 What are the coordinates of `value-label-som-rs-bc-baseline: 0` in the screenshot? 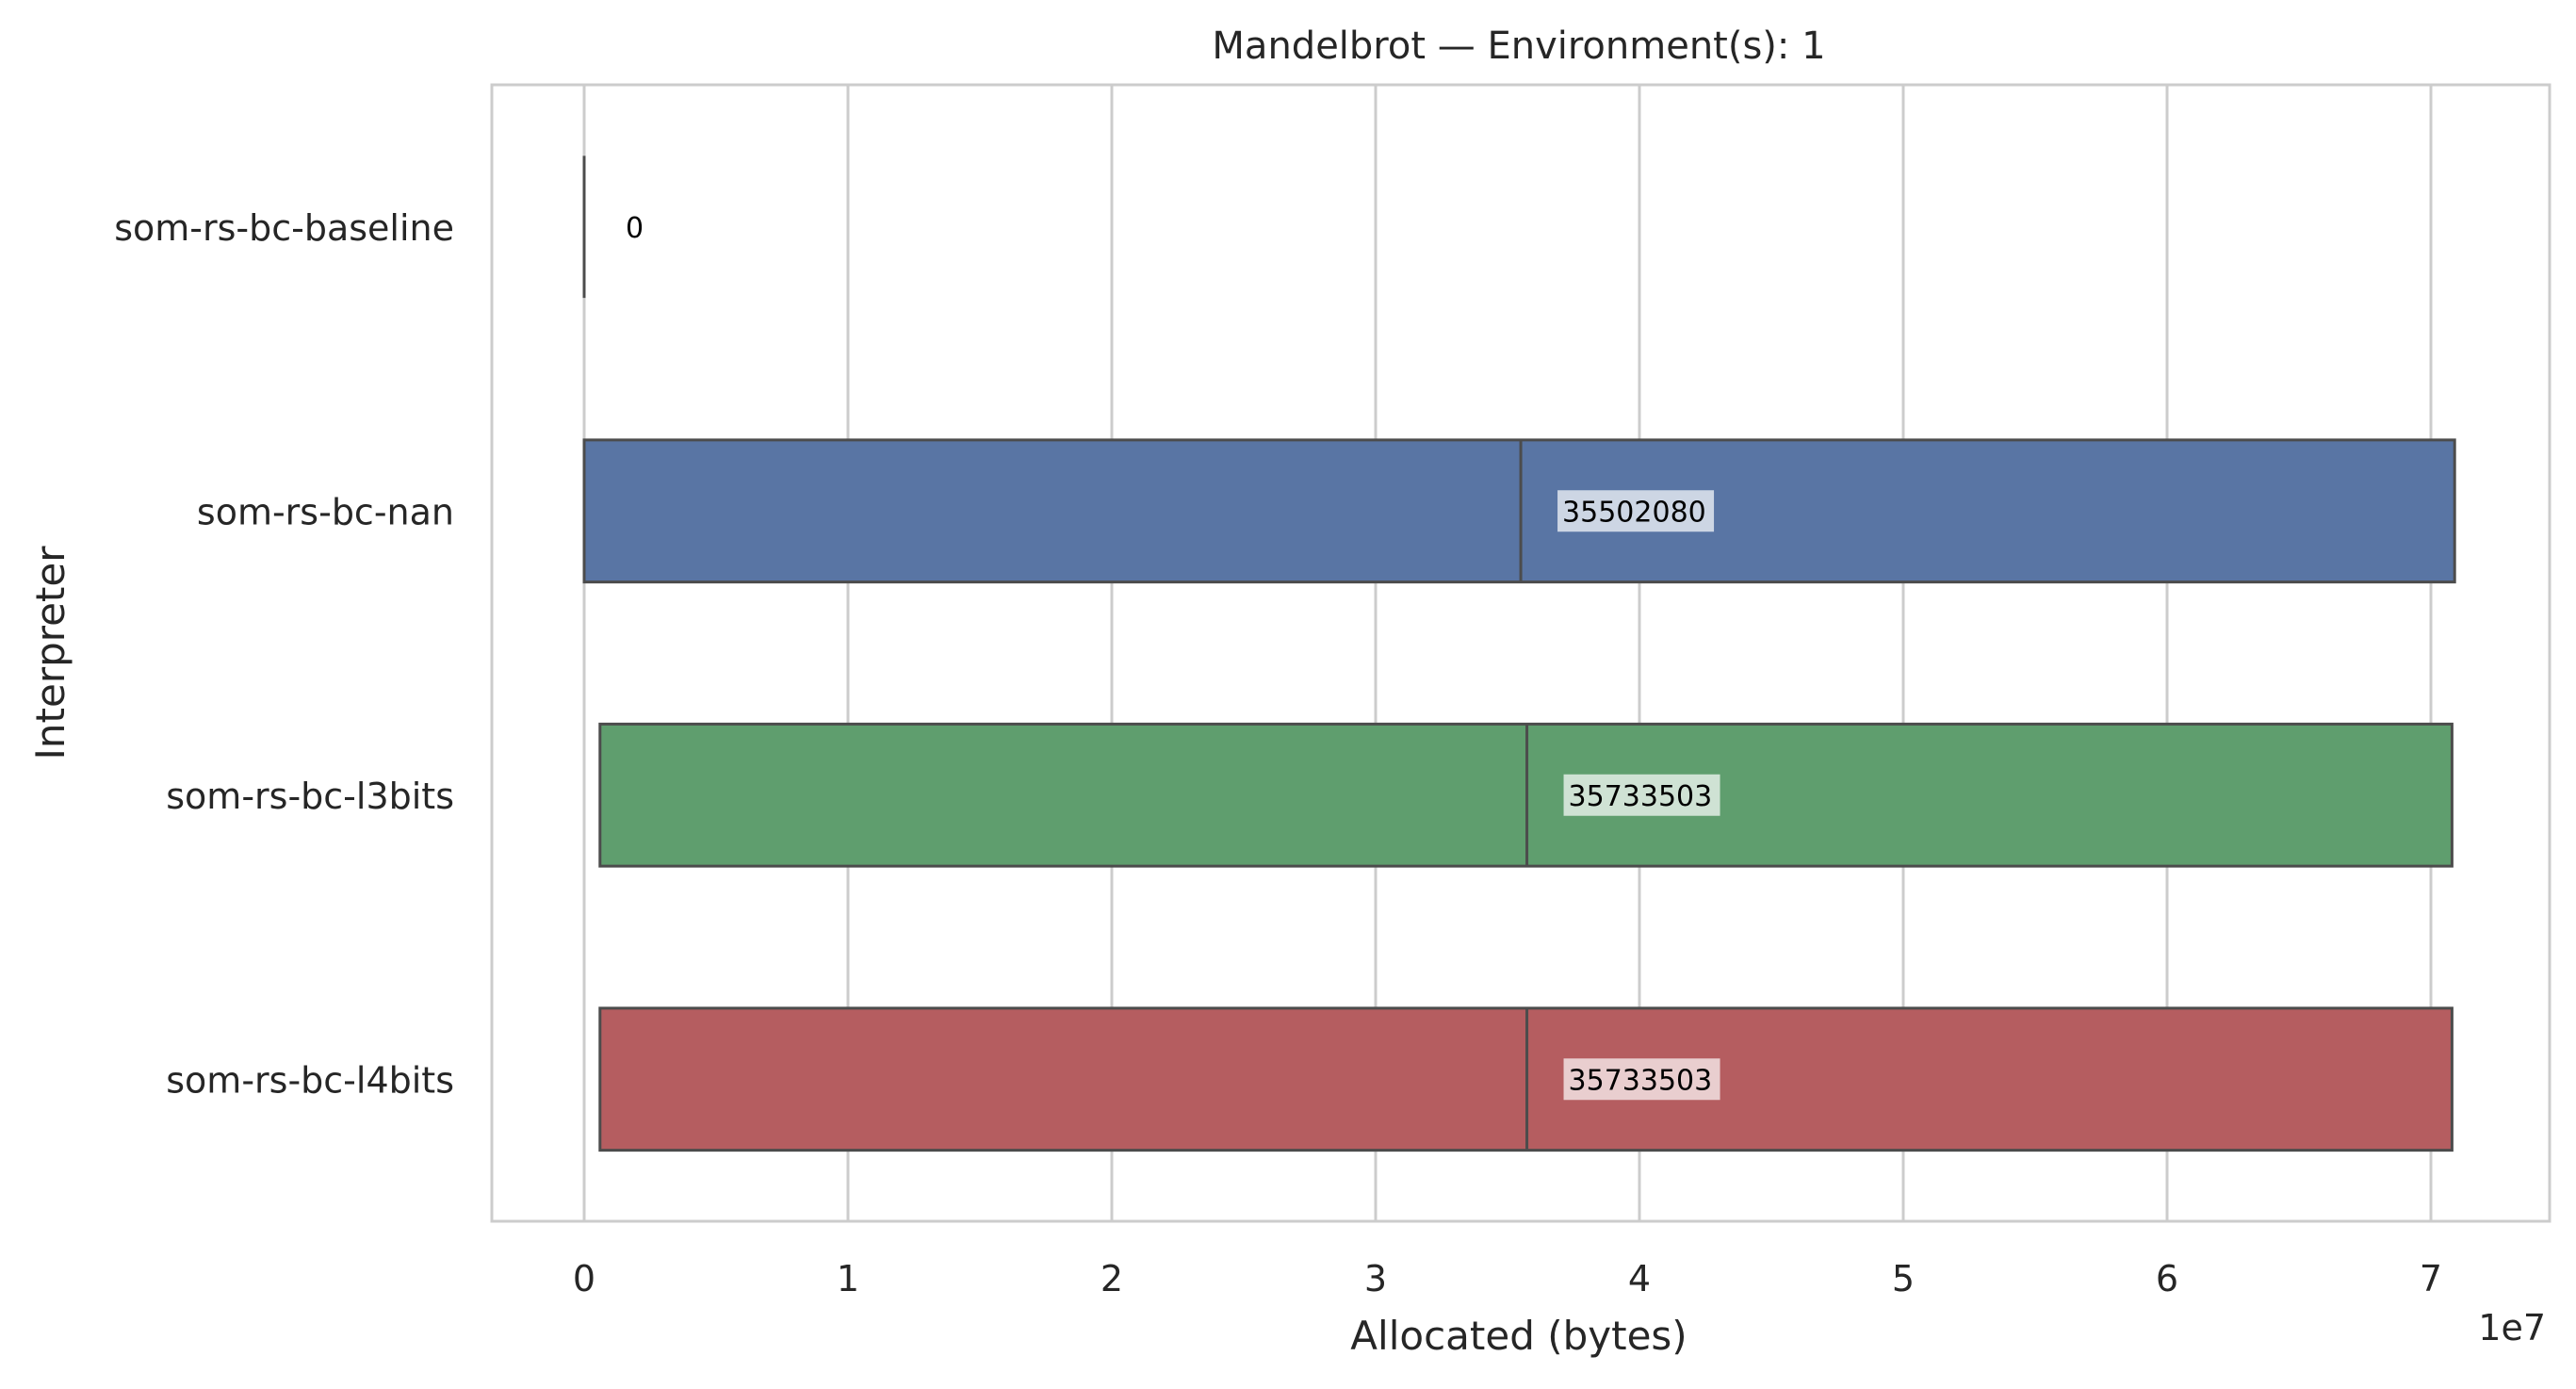 It's located at (635, 229).